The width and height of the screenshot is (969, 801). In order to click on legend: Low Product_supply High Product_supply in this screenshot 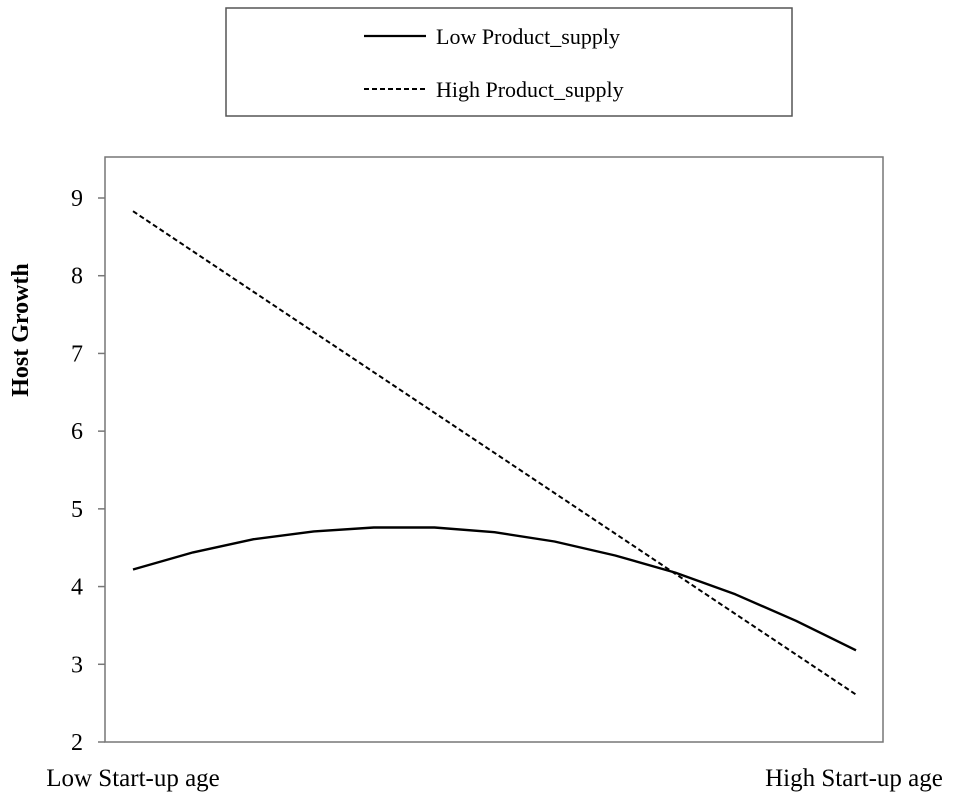, I will do `click(509, 62)`.